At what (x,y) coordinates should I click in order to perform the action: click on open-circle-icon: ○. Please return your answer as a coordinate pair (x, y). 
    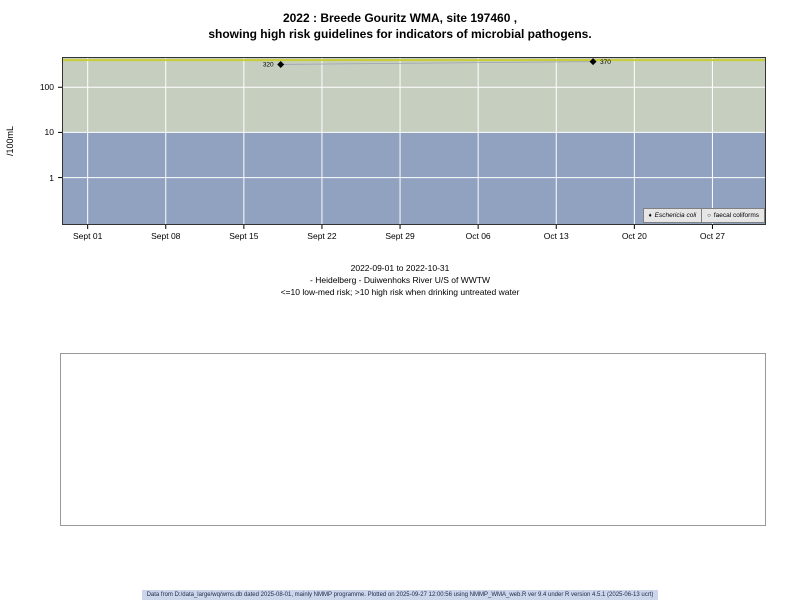
    Looking at the image, I should click on (709, 215).